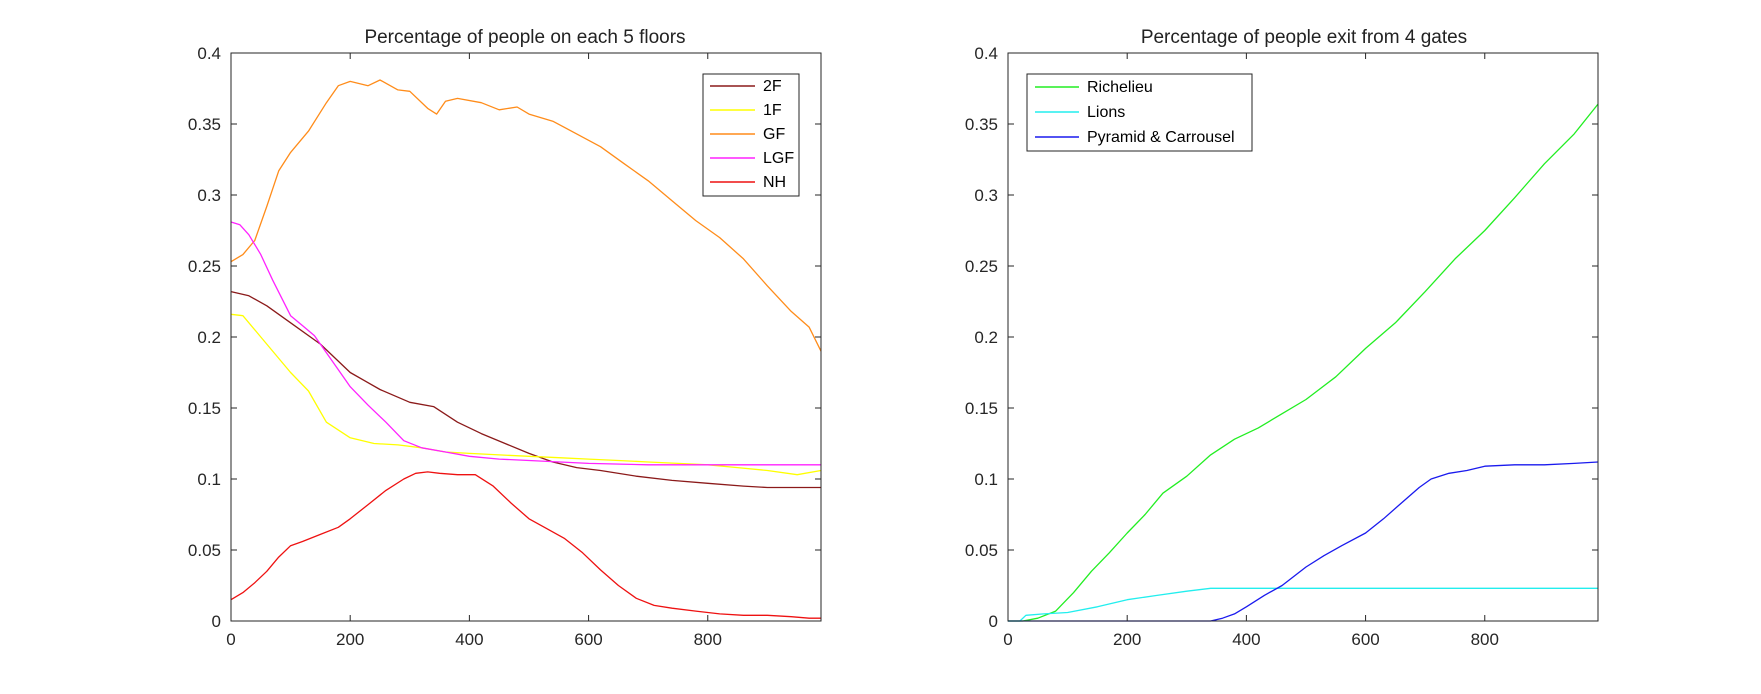 The width and height of the screenshot is (1761, 694). Describe the element at coordinates (772, 110) in the screenshot. I see `legend-label: 1F` at that location.